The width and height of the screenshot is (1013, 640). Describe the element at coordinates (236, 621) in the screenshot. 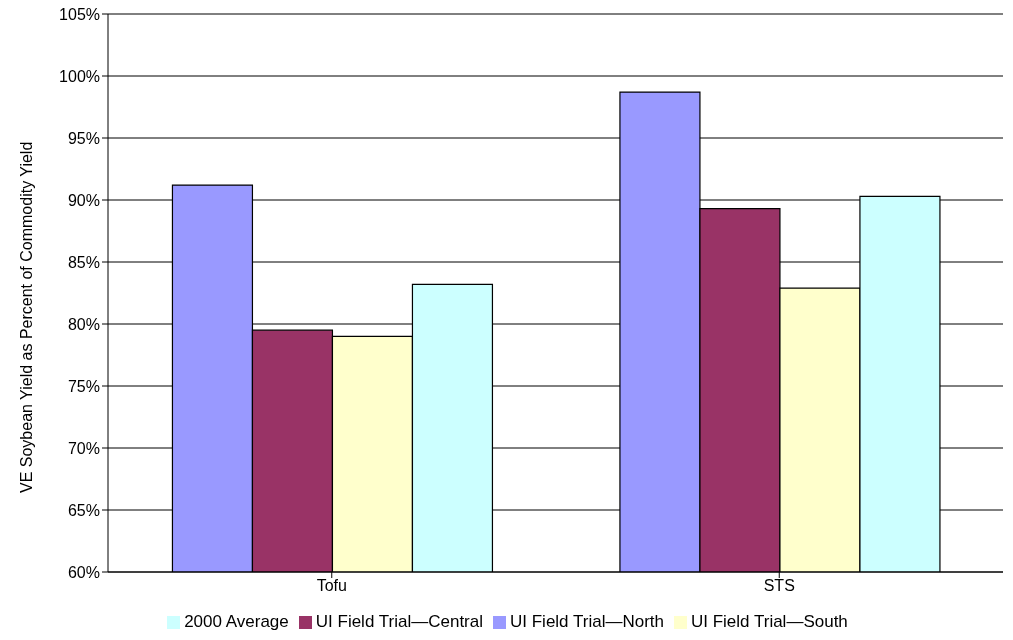

I see `legend-label: 2000 Average` at that location.